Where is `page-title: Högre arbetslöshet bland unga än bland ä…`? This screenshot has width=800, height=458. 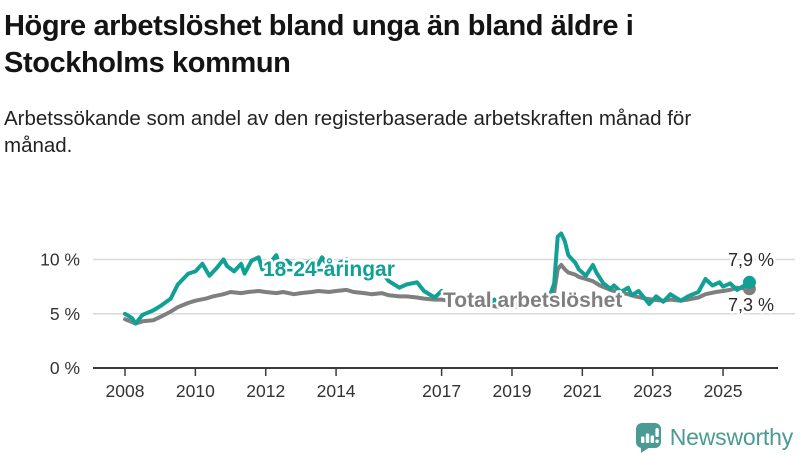 page-title: Högre arbetslöshet bland unga än bland ä… is located at coordinates (319, 45).